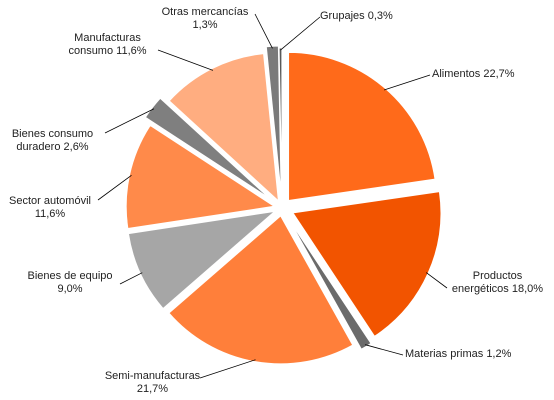 The width and height of the screenshot is (554, 400). I want to click on data-label: Productos energéticos 18,0%, so click(497, 283).